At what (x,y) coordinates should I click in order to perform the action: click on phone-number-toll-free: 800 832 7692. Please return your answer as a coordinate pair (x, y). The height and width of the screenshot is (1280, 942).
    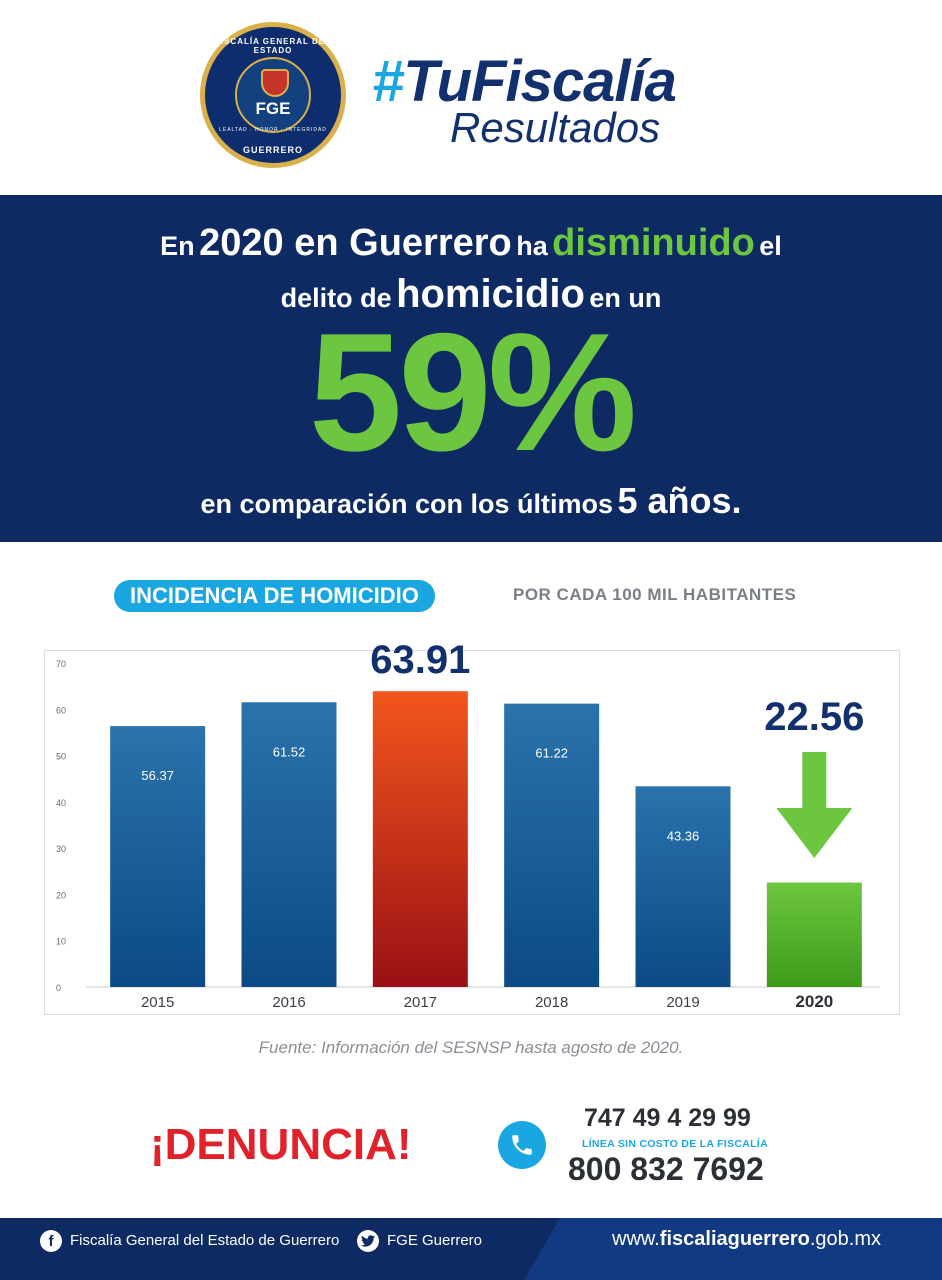
    Looking at the image, I should click on (666, 1169).